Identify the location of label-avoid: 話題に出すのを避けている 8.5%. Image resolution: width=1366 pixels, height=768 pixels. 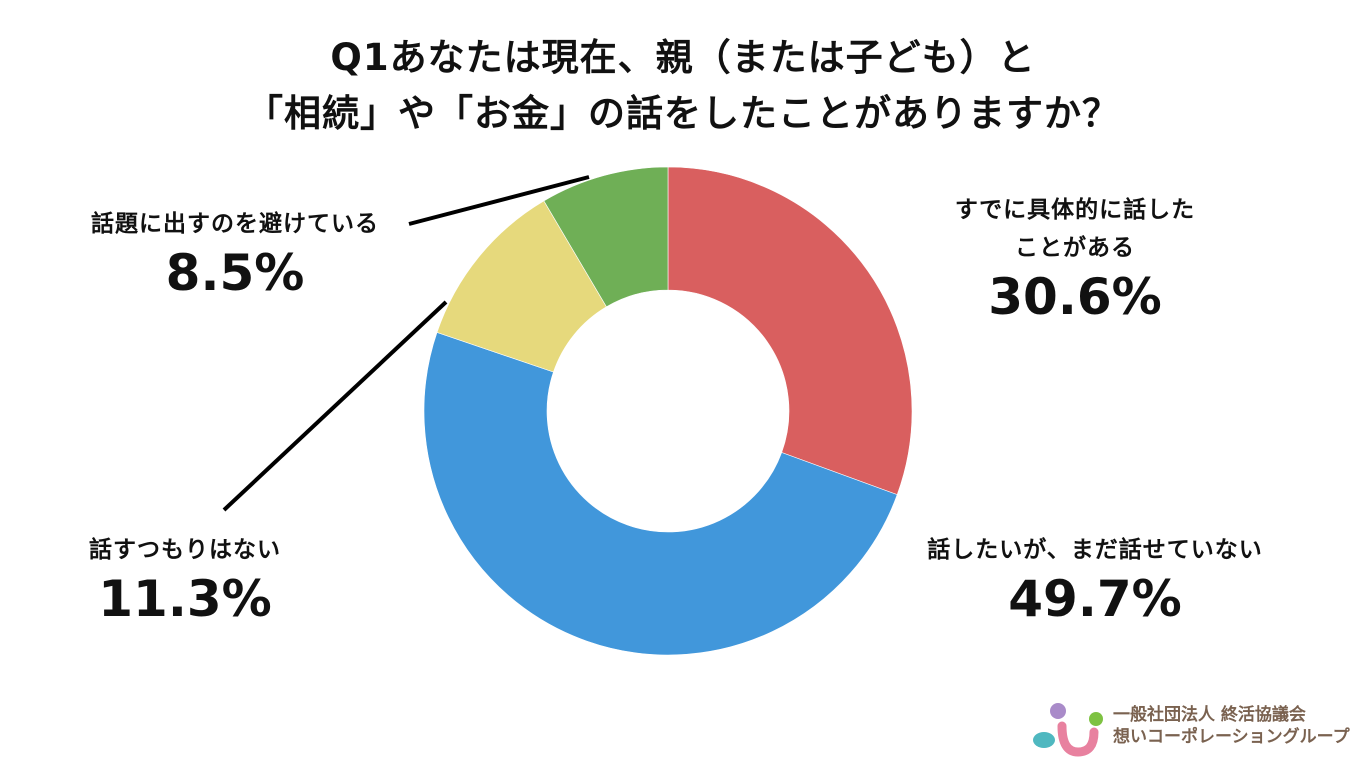
(235, 254).